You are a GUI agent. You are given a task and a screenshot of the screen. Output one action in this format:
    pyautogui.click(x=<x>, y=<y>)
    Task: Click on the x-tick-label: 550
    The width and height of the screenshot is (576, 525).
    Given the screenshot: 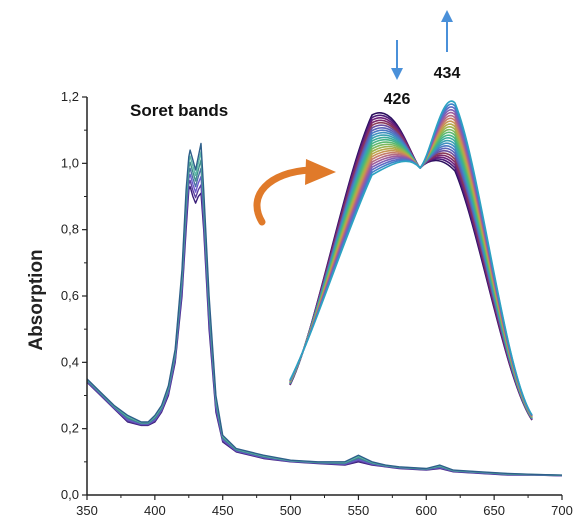 What is the action you would take?
    pyautogui.click(x=359, y=510)
    